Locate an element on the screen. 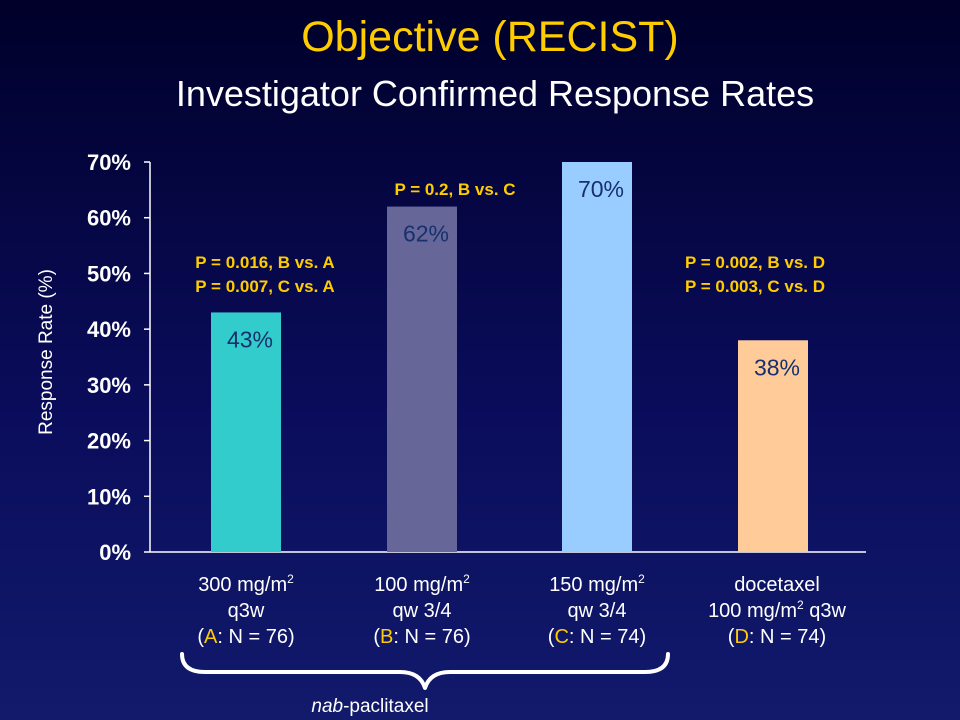  x-category-label-part: docetaxel is located at coordinates (777, 585).